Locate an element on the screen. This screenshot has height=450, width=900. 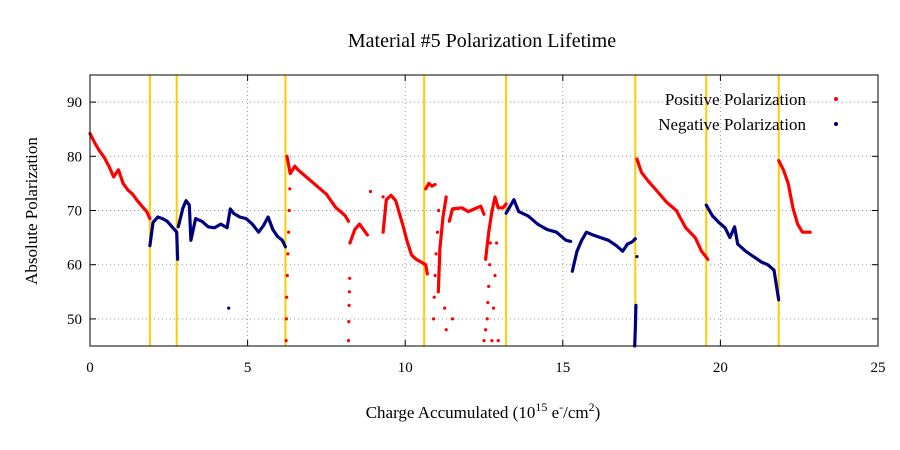
legend-swatch-negative is located at coordinates (836, 124).